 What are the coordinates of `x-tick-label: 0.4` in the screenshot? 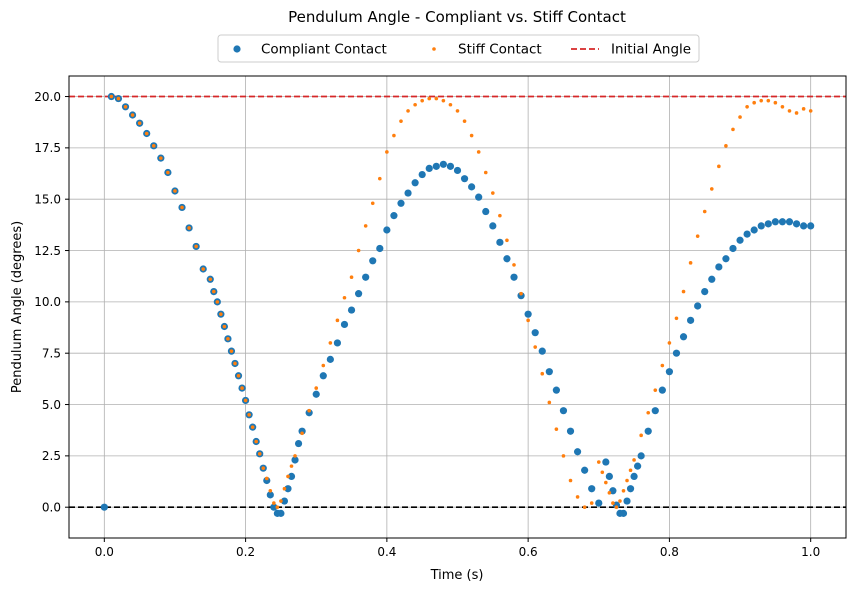 It's located at (386, 552).